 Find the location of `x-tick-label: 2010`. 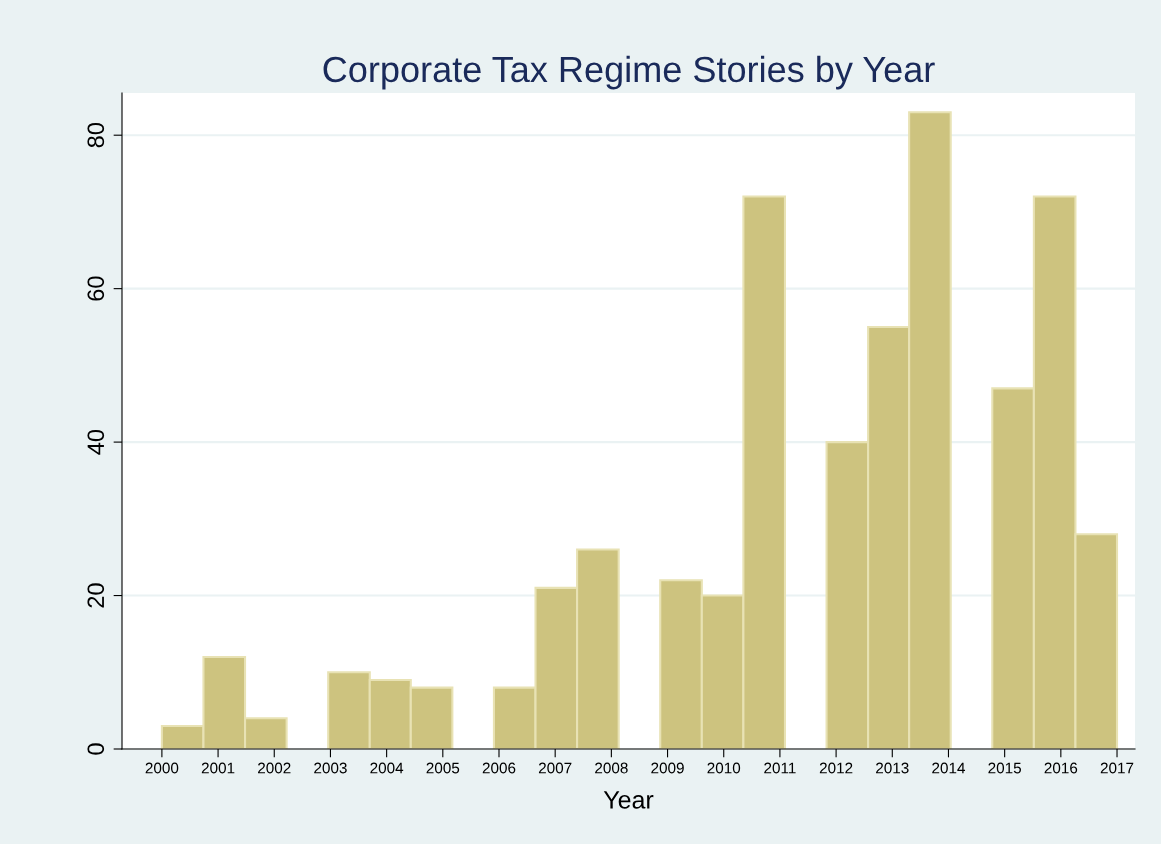

x-tick-label: 2010 is located at coordinates (724, 768).